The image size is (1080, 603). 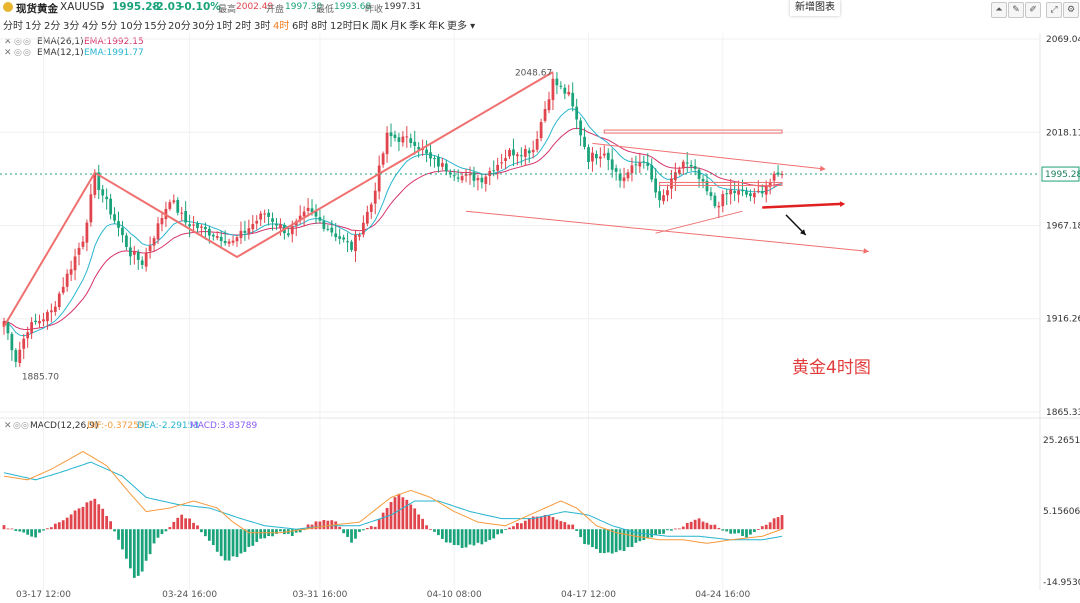 What do you see at coordinates (1033, 10) in the screenshot?
I see `edit-icon: ✐` at bounding box center [1033, 10].